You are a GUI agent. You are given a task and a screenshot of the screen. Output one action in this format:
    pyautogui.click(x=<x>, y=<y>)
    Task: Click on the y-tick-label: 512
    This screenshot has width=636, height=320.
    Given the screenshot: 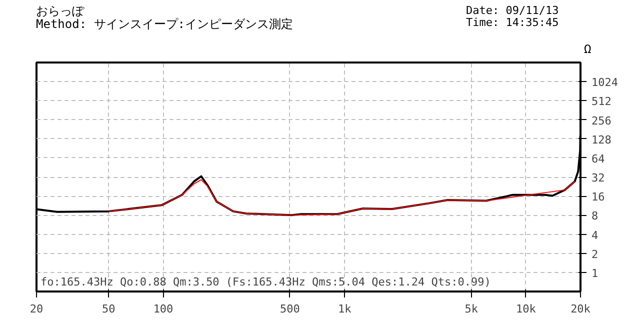 What is the action you would take?
    pyautogui.click(x=602, y=101)
    